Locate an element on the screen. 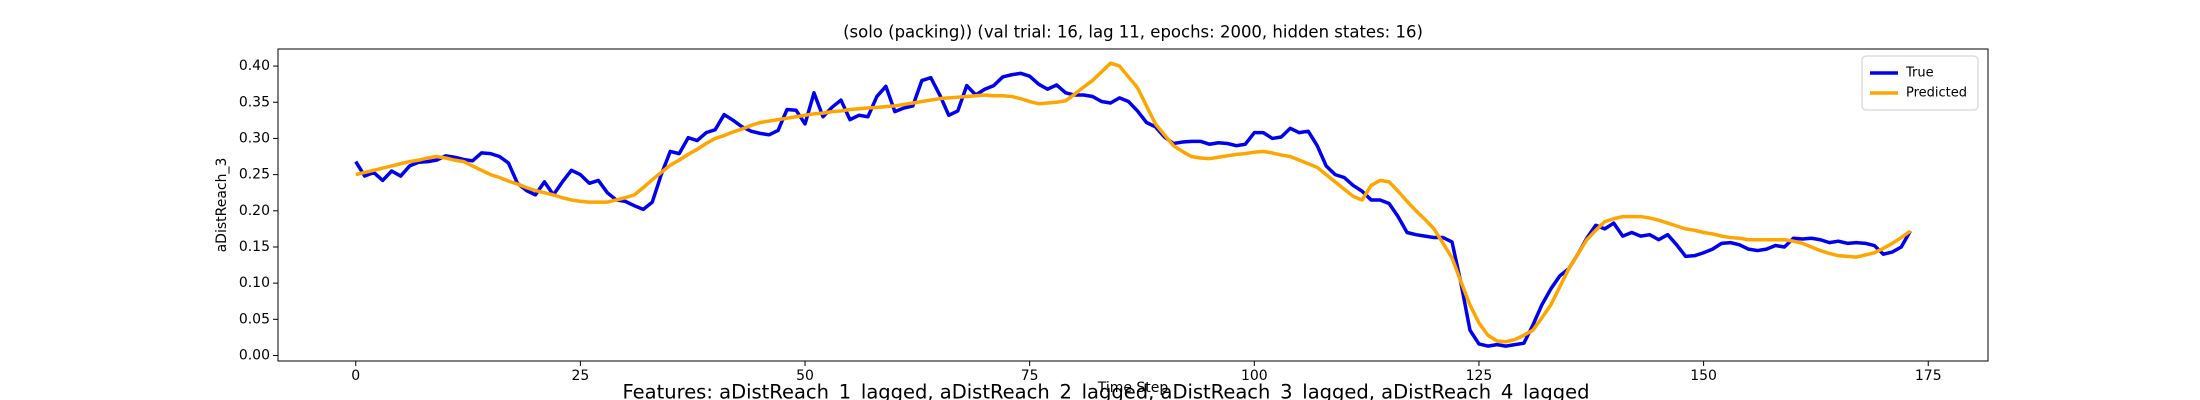  y-tick-label: 0.20 is located at coordinates (254, 211).